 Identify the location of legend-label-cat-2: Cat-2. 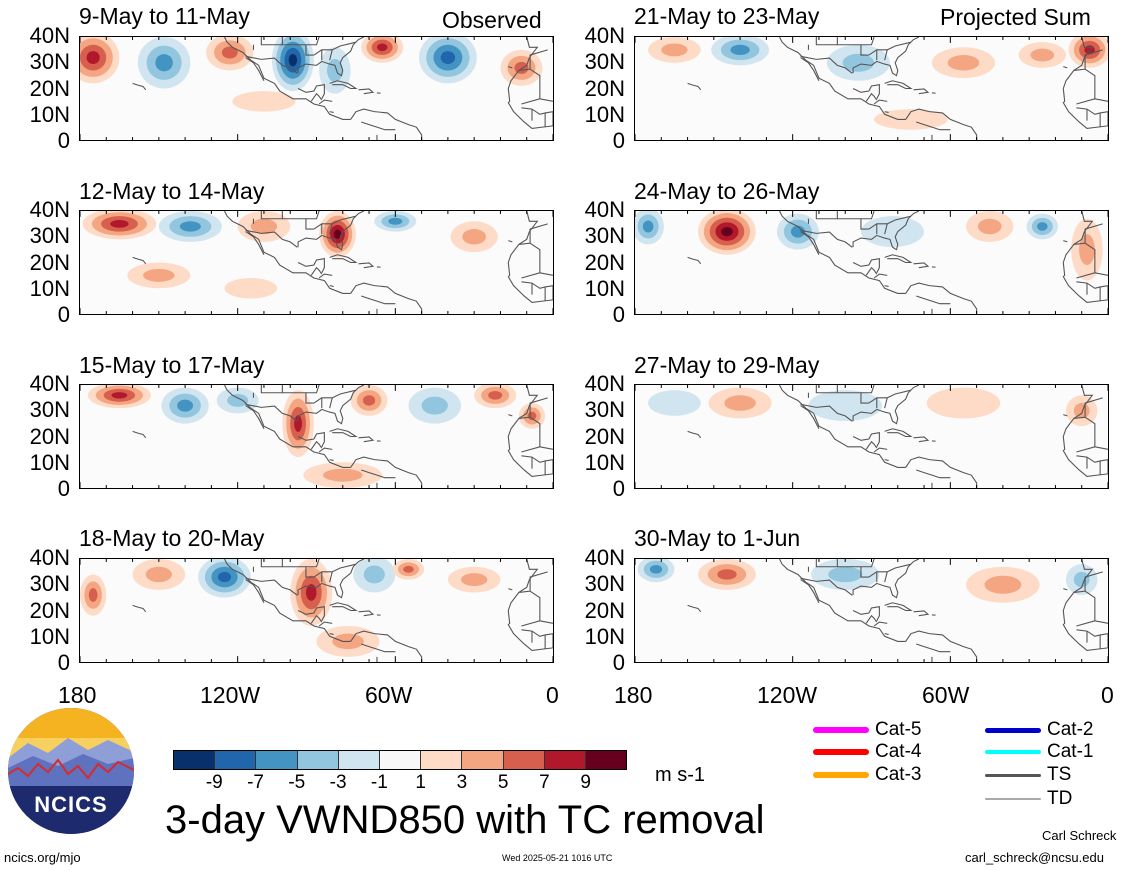
(1070, 729).